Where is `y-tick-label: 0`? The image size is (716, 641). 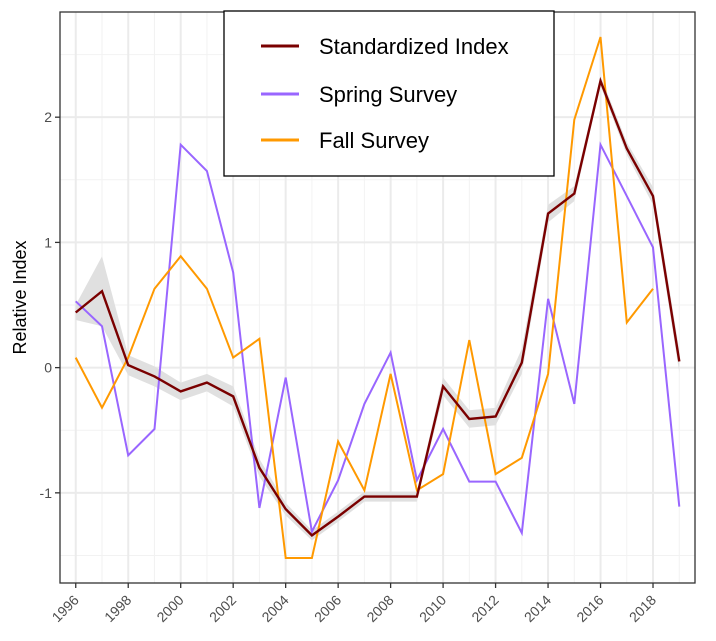 y-tick-label: 0 is located at coordinates (48, 368).